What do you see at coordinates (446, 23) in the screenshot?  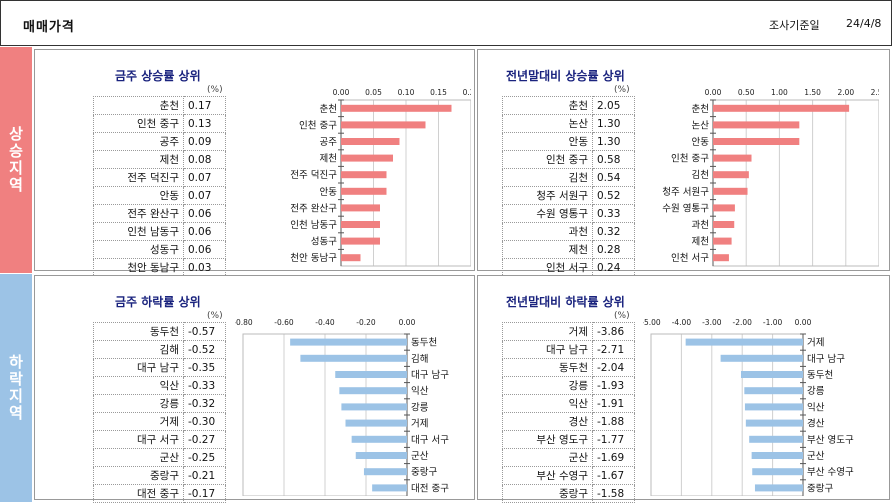 I see `page-header: 매매가격 조사기준일 24/4/8` at bounding box center [446, 23].